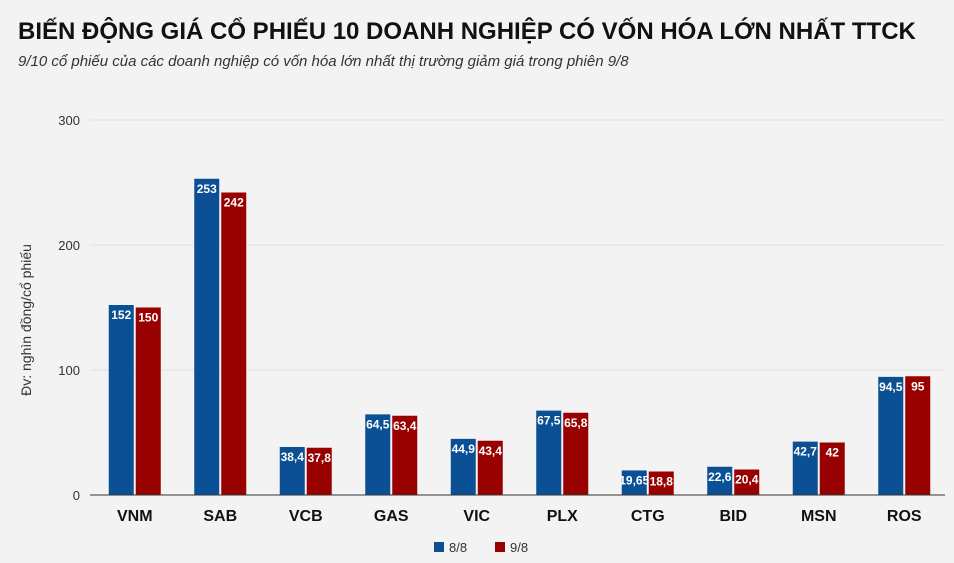  Describe the element at coordinates (500, 547) in the screenshot. I see `legend-swatch-9/8` at that location.